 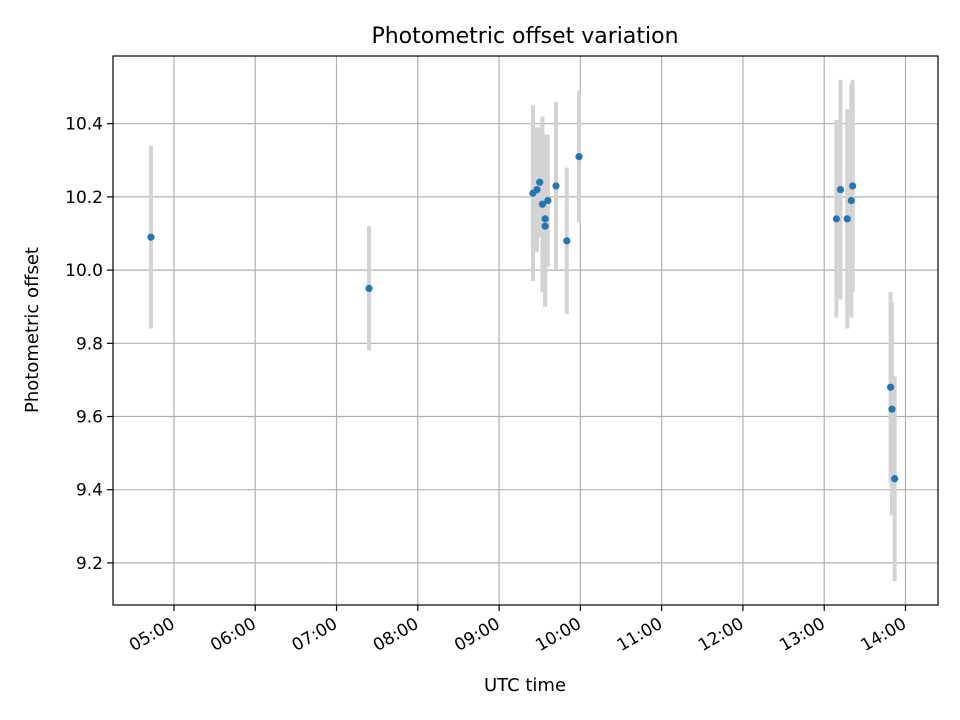 What do you see at coordinates (558, 635) in the screenshot?
I see `x-tick-label: 10:00` at bounding box center [558, 635].